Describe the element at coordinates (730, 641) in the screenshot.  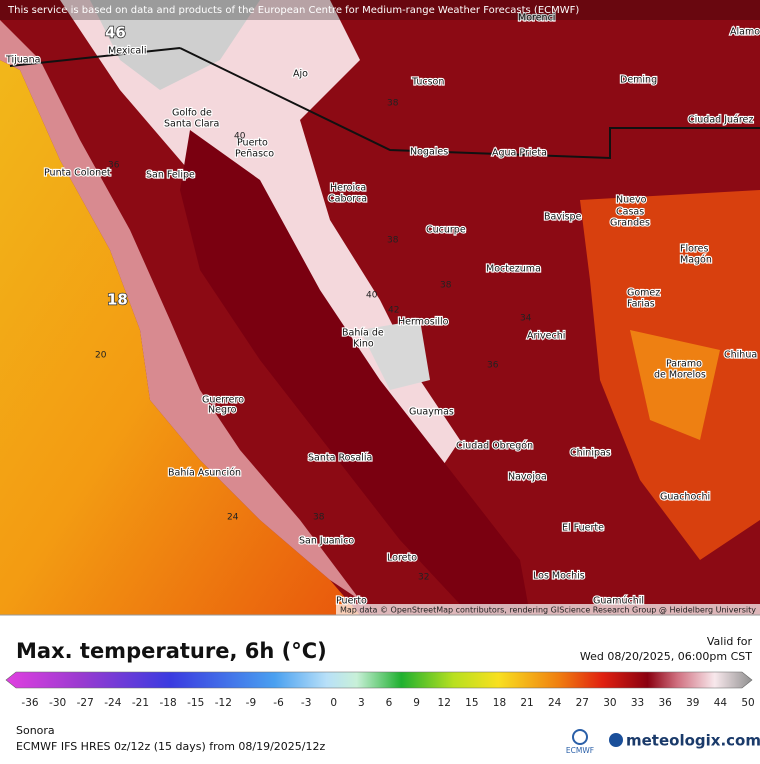
I see `valid-label: Valid for` at that location.